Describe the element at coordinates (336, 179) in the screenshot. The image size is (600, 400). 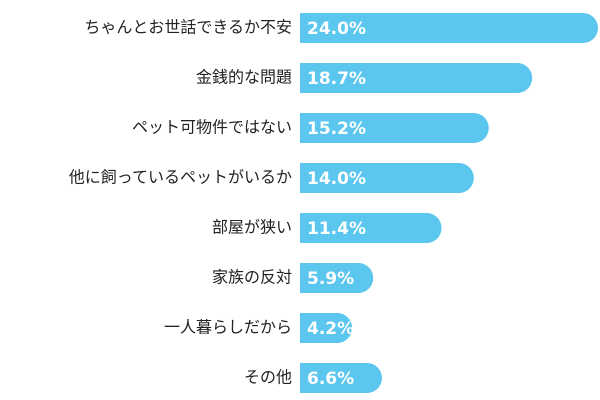
I see `value-label: 14.0%` at that location.